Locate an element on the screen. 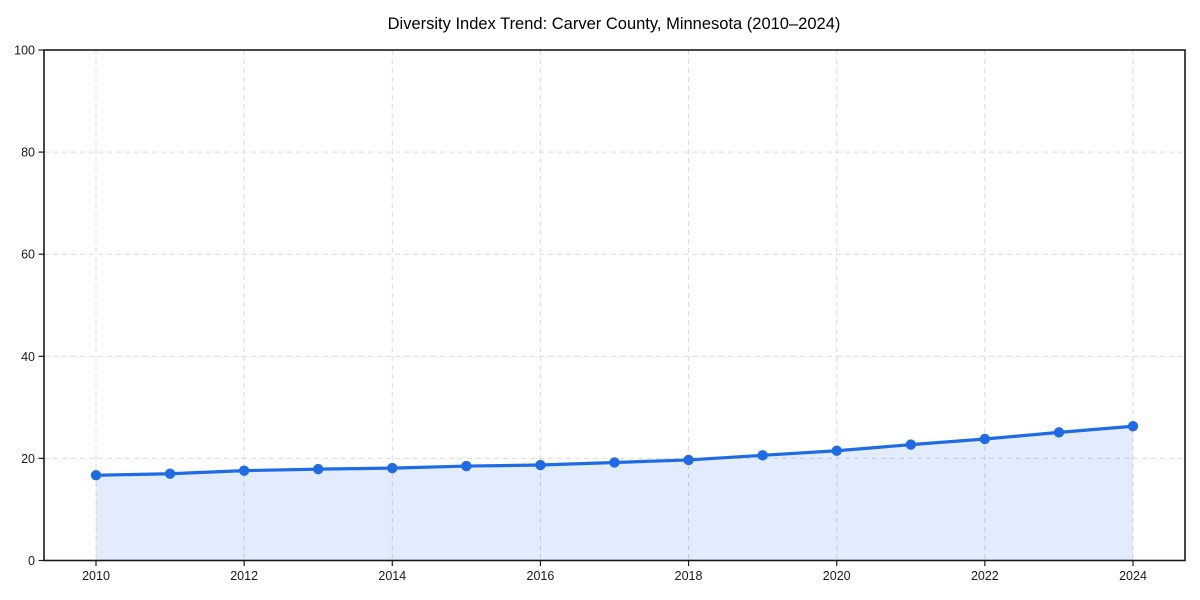  data-point-2019 is located at coordinates (762, 455).